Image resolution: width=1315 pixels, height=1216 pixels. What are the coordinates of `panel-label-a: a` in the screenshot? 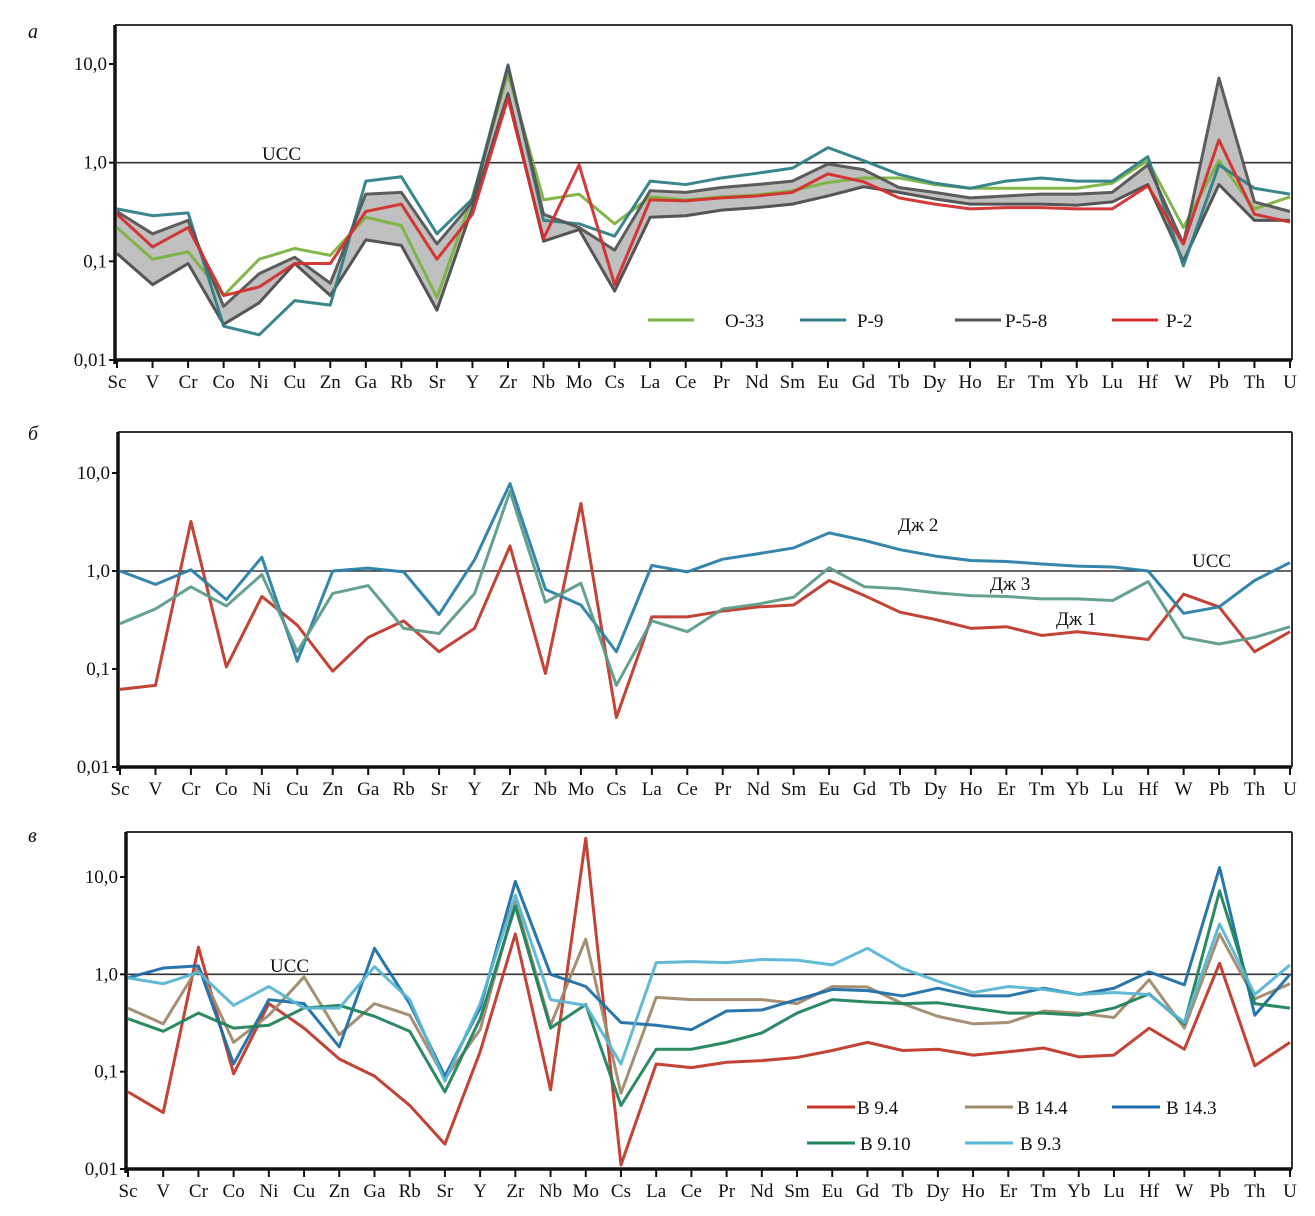 It's located at (33, 32).